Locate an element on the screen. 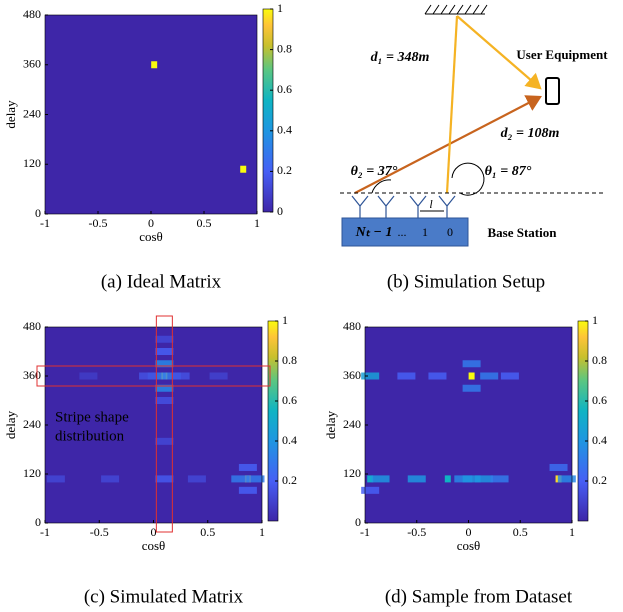 This screenshot has height=612, width=623. antennas is located at coordinates (403, 206).